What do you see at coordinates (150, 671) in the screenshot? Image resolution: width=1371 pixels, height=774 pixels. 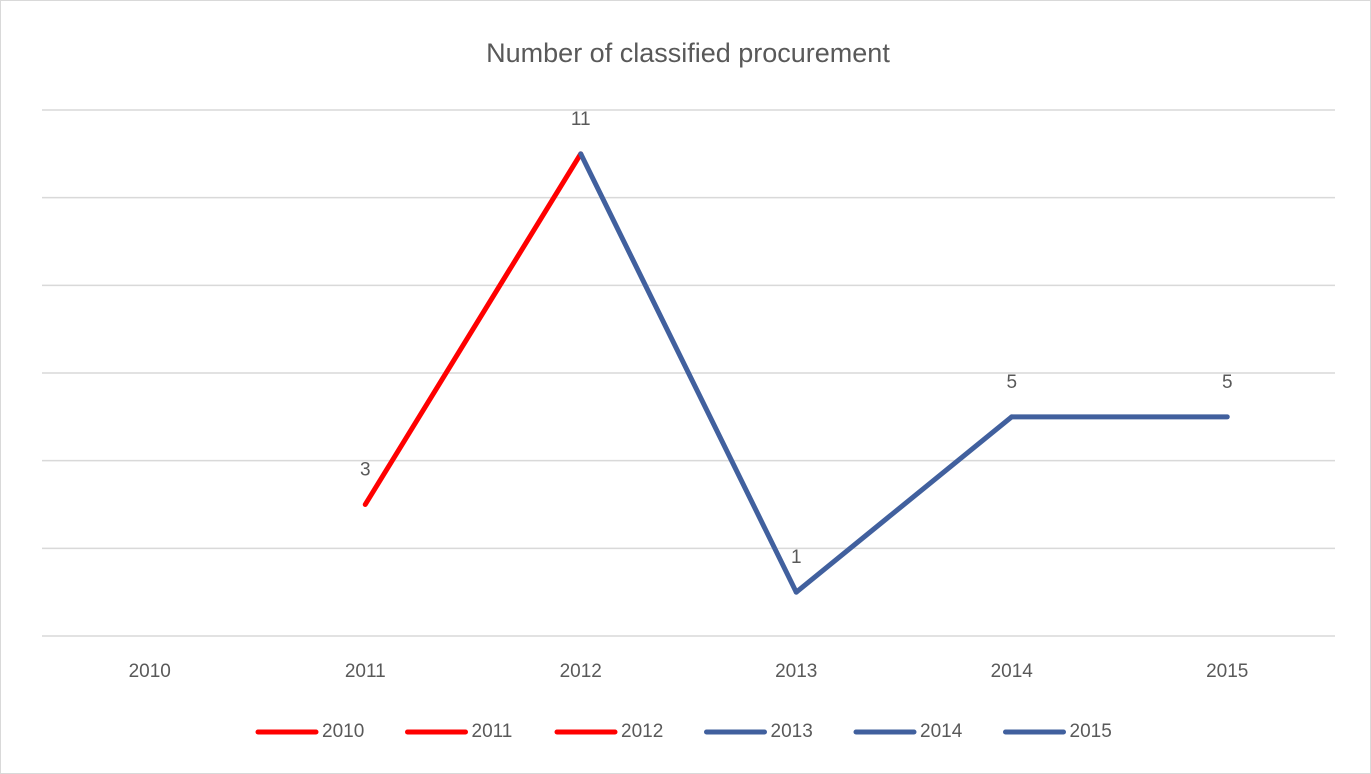 I see `x-tick-label: 2010` at bounding box center [150, 671].